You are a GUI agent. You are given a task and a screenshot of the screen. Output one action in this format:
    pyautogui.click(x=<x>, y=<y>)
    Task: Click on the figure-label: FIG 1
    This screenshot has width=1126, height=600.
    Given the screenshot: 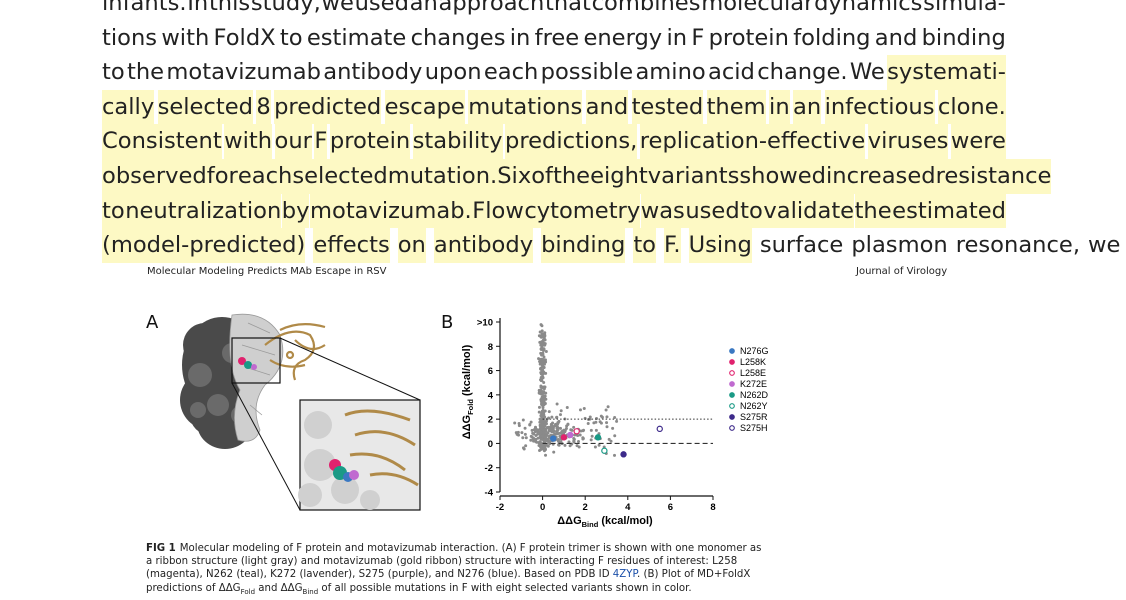 What is the action you would take?
    pyautogui.click(x=161, y=548)
    